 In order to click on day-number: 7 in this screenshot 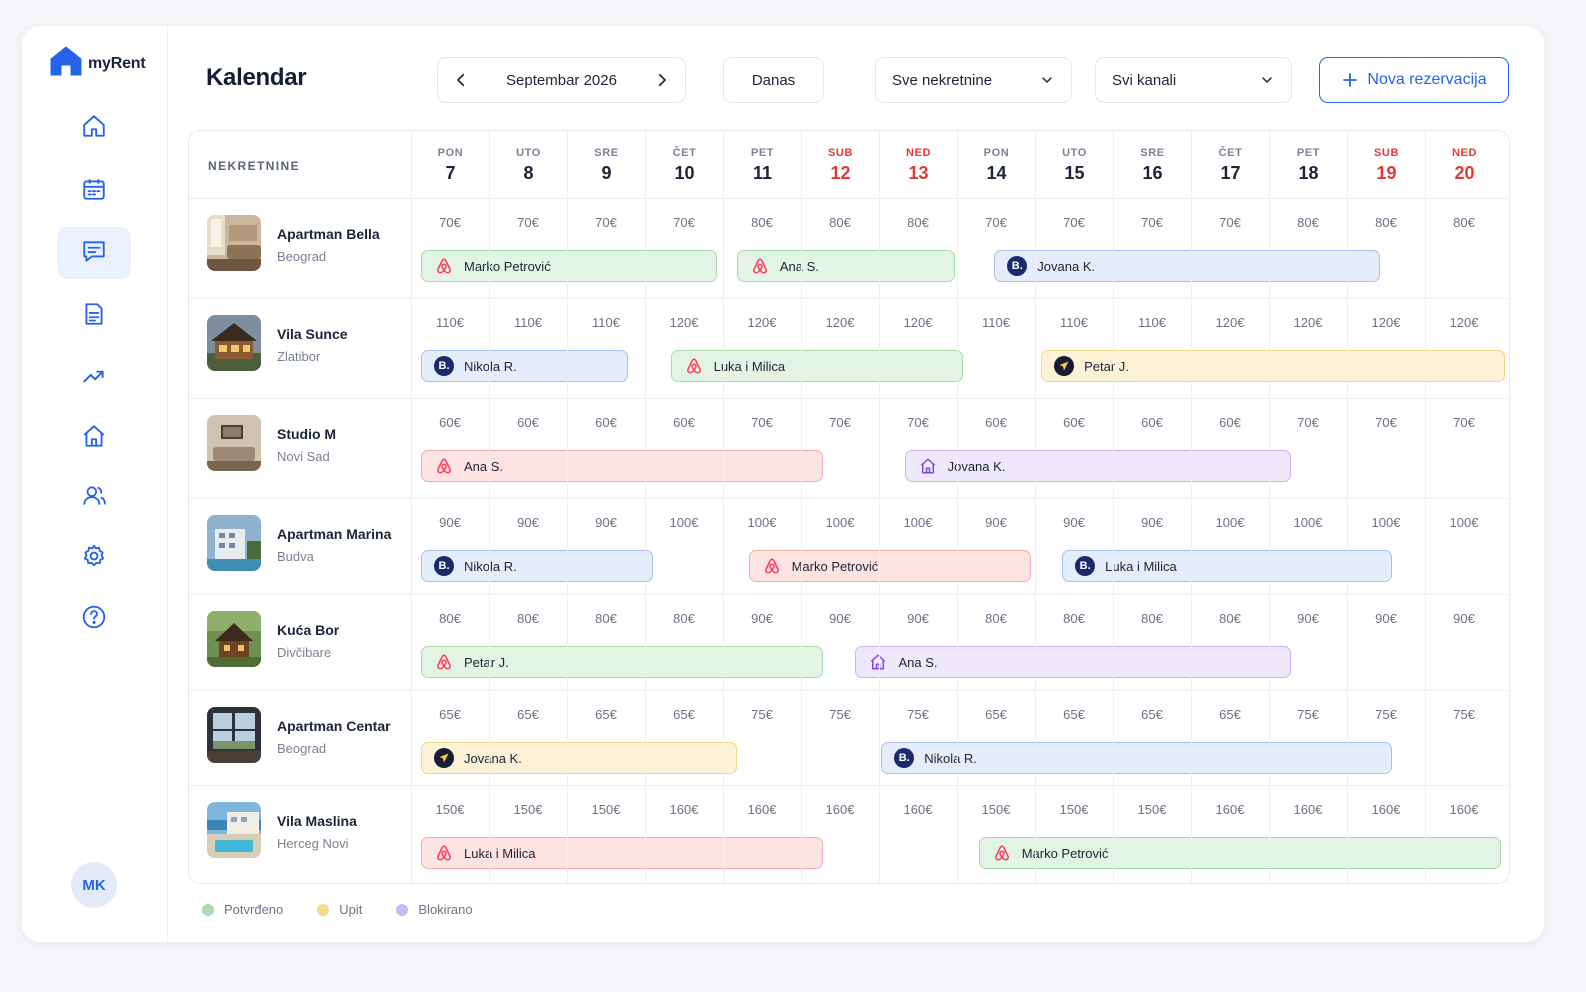, I will do `click(450, 173)`.